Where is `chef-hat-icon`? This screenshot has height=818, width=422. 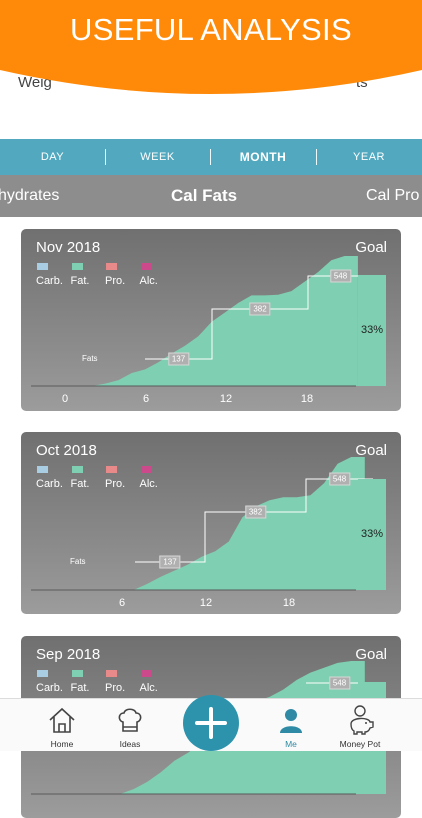
chef-hat-icon is located at coordinates (130, 720).